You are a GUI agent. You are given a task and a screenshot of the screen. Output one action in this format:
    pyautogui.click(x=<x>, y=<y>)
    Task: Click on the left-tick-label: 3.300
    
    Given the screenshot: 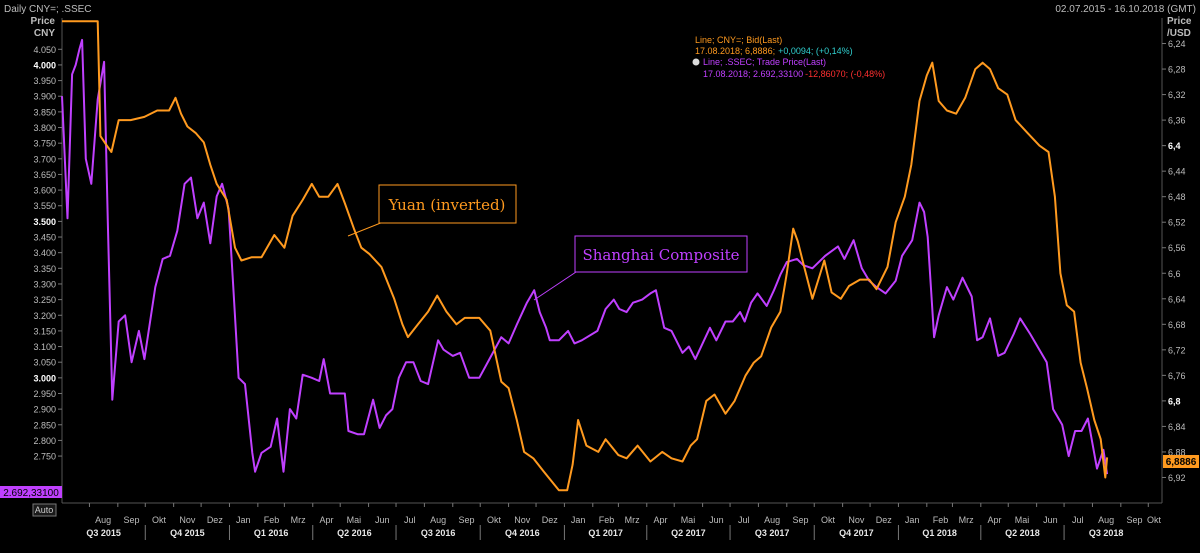 What is the action you would take?
    pyautogui.click(x=44, y=284)
    